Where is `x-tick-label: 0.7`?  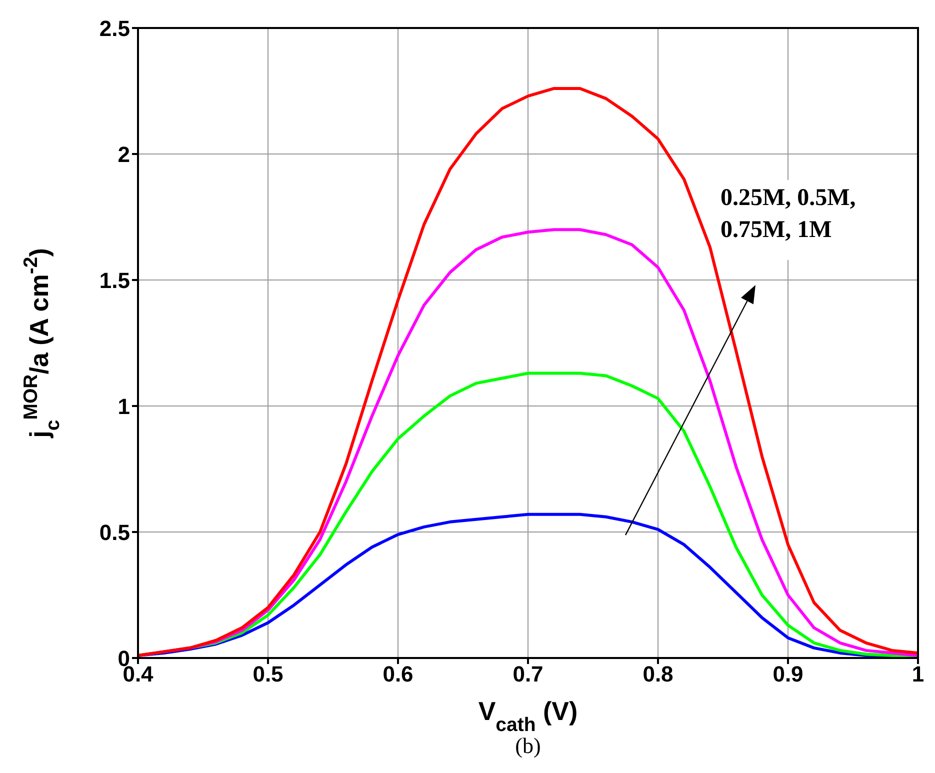
x-tick-label: 0.7 is located at coordinates (528, 674).